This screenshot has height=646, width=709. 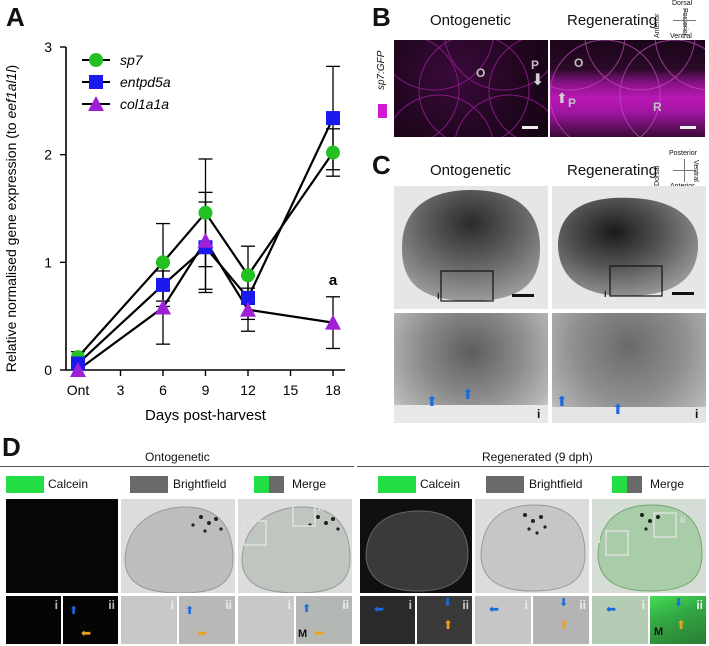 What do you see at coordinates (684, 20) in the screenshot?
I see `compass-cross-horizontal` at bounding box center [684, 20].